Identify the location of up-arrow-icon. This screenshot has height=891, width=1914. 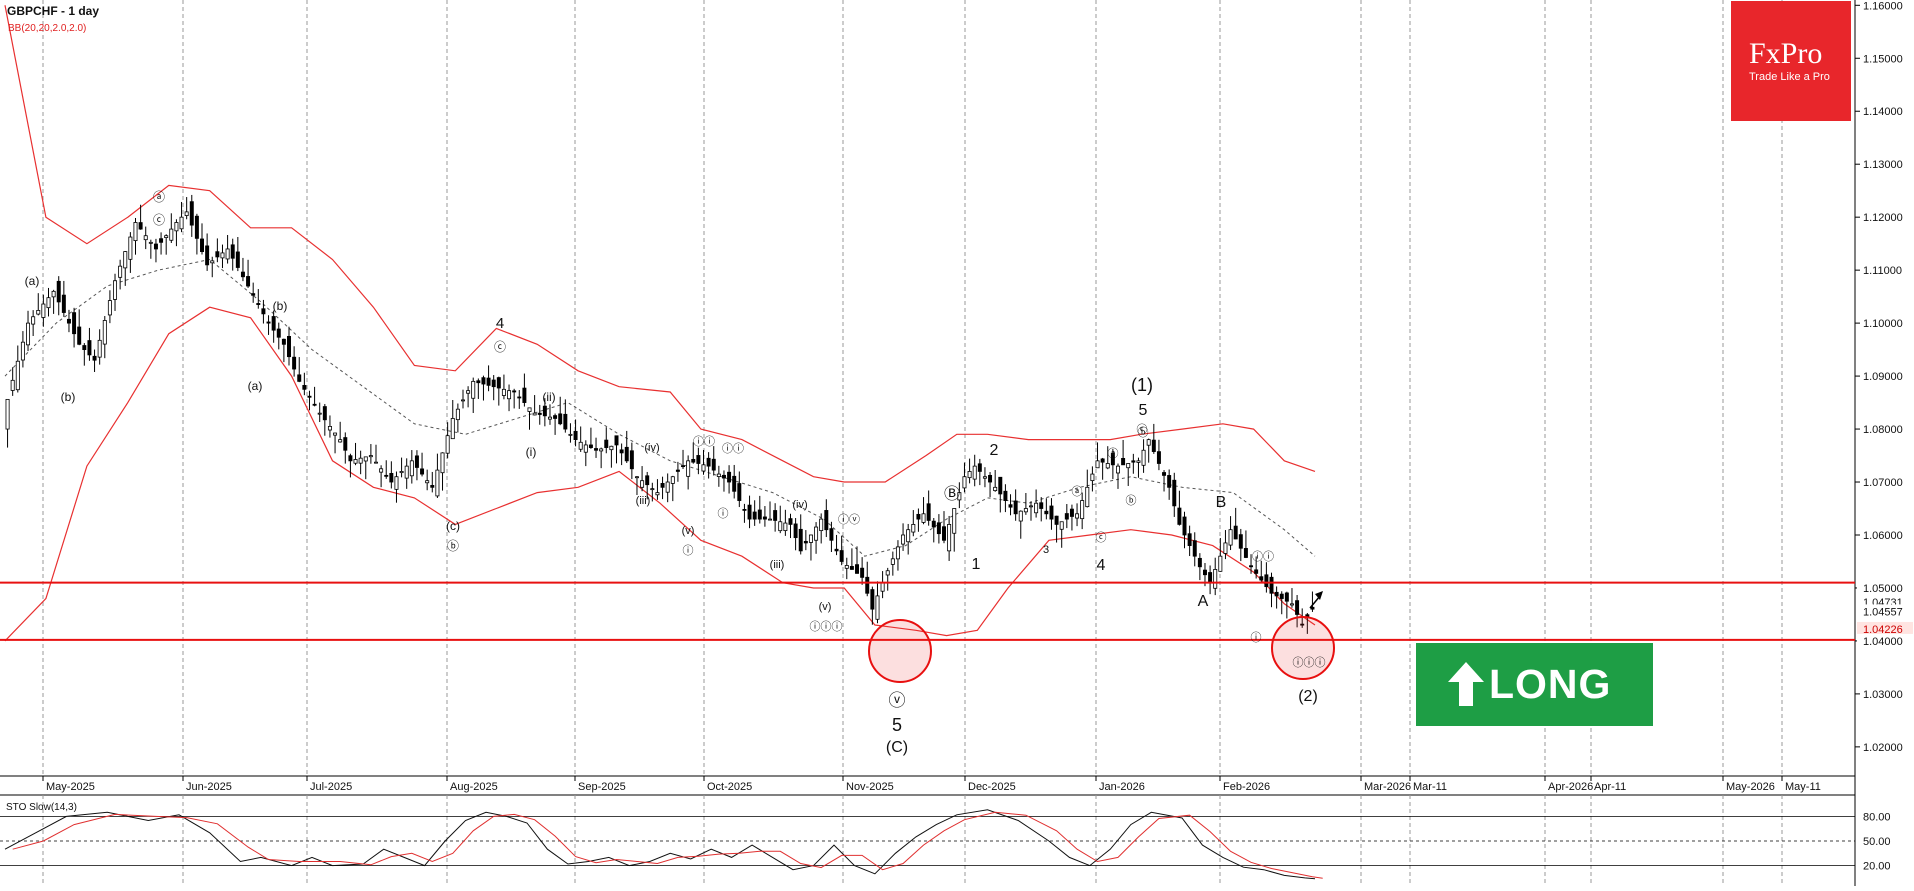
(1466, 684).